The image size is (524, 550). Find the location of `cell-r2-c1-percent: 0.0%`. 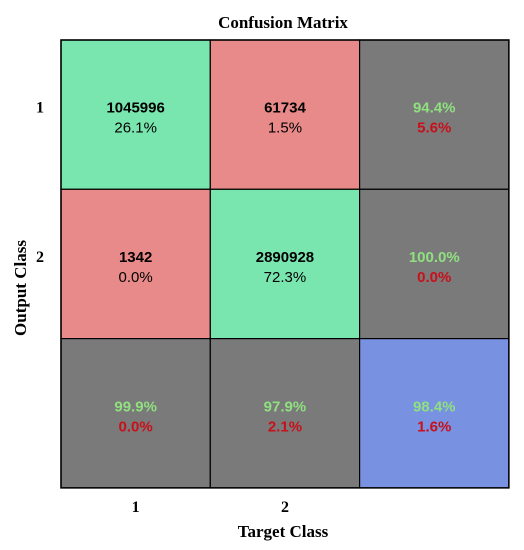

cell-r2-c1-percent: 0.0% is located at coordinates (136, 277).